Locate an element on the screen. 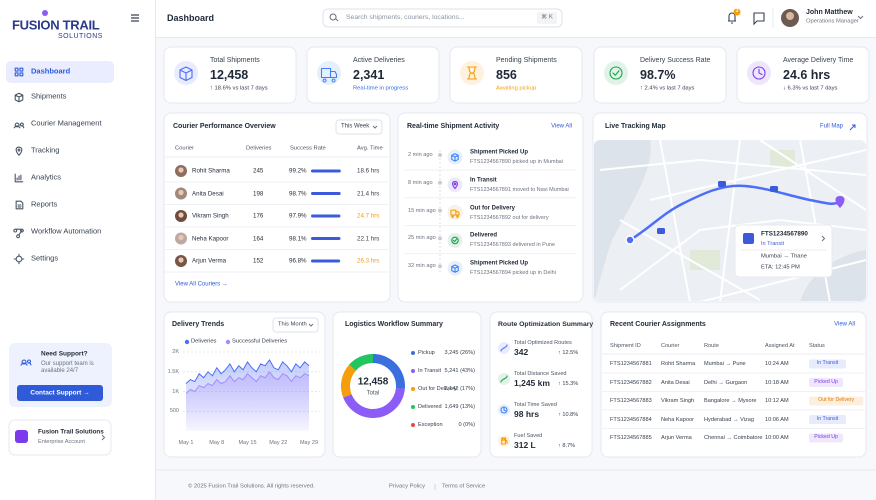 The width and height of the screenshot is (876, 500). menu-icon is located at coordinates (135, 18).